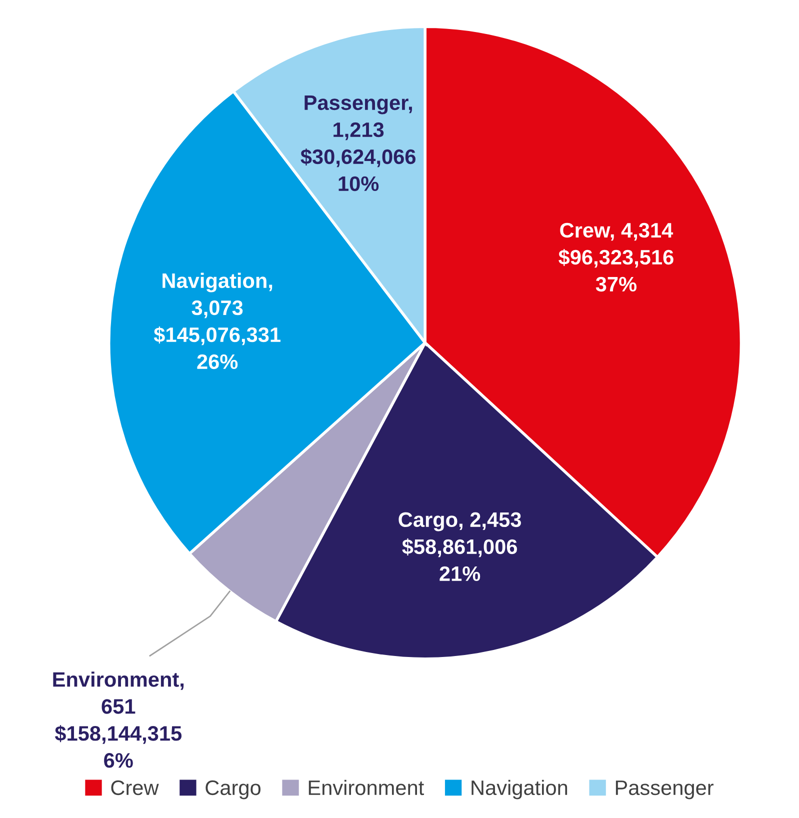 Image resolution: width=799 pixels, height=818 pixels. What do you see at coordinates (233, 790) in the screenshot?
I see `legend-label: Cargo` at bounding box center [233, 790].